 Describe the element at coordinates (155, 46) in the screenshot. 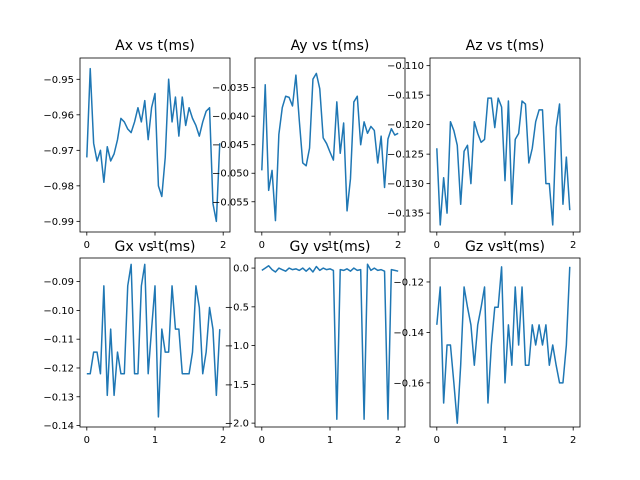

I see `subplot-title: Ax vs t(ms)` at that location.